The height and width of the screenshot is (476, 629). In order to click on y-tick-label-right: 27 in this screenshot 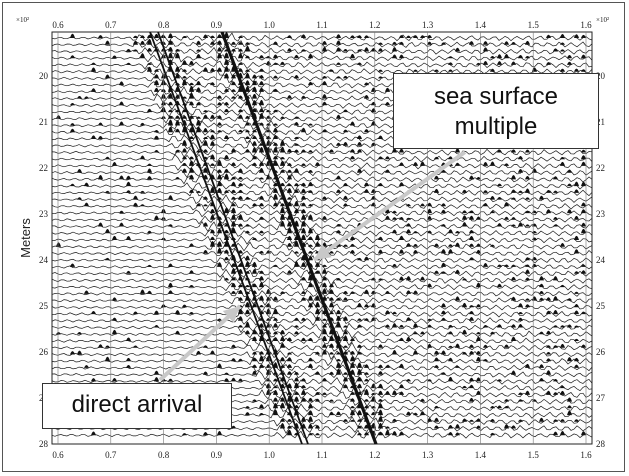, I will do `click(601, 398)`.